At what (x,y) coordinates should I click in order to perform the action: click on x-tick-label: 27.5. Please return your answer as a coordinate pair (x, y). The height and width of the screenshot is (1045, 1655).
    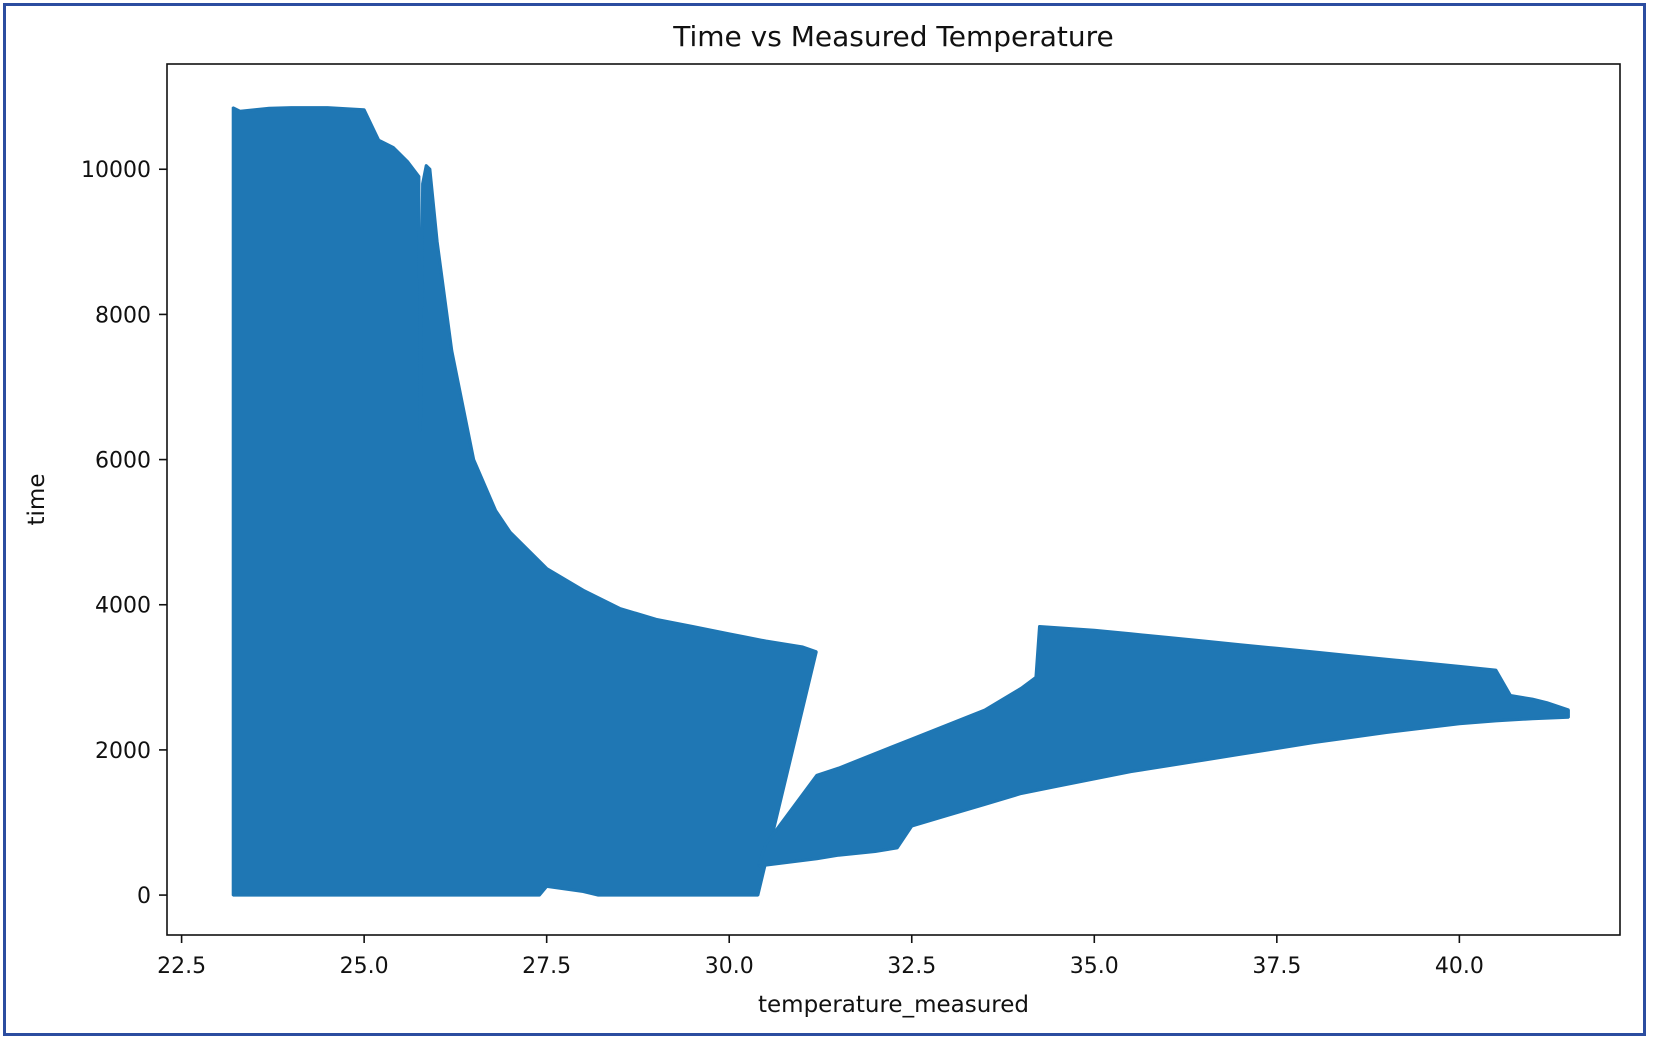
    Looking at the image, I should click on (546, 966).